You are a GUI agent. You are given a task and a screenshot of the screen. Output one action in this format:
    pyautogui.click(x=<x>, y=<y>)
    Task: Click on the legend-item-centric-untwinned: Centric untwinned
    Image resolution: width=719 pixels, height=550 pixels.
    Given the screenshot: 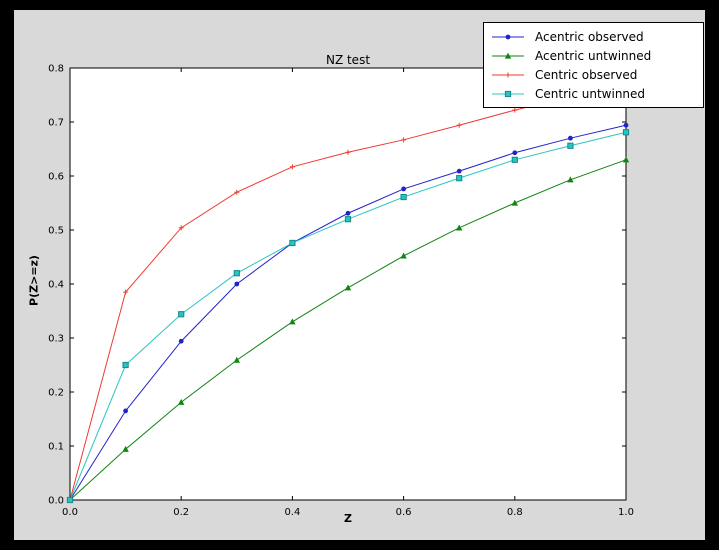 What is the action you would take?
    pyautogui.click(x=593, y=93)
    